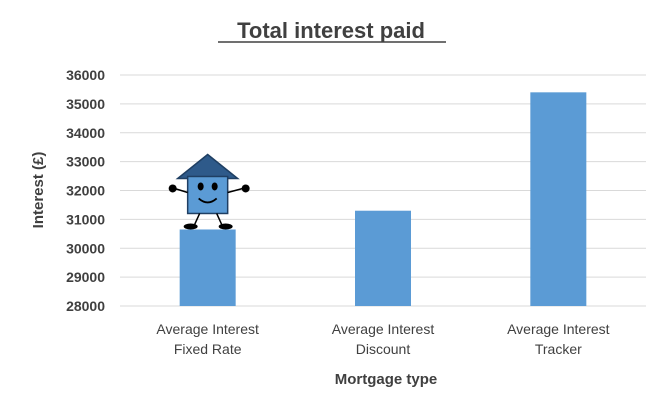 Image resolution: width=659 pixels, height=401 pixels. I want to click on y-tick-label: 31000, so click(85, 219).